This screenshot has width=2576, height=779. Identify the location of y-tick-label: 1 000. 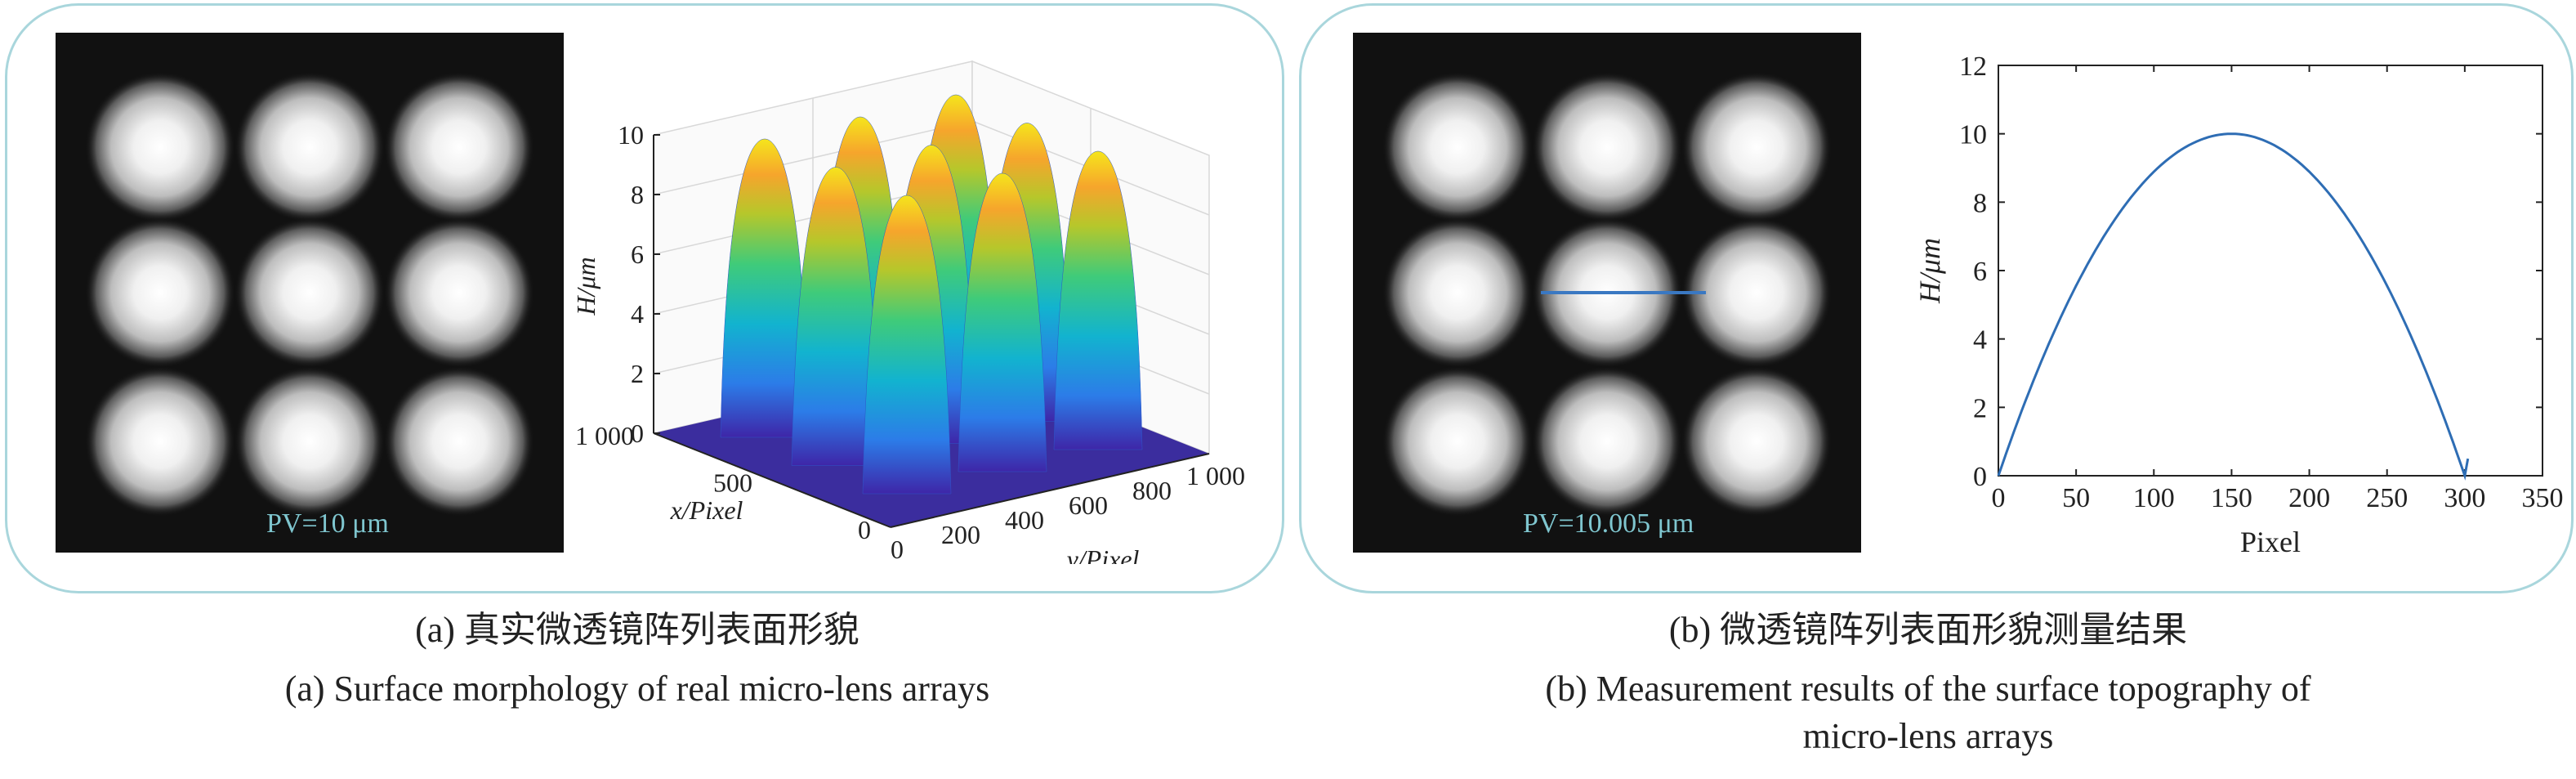
(1216, 475).